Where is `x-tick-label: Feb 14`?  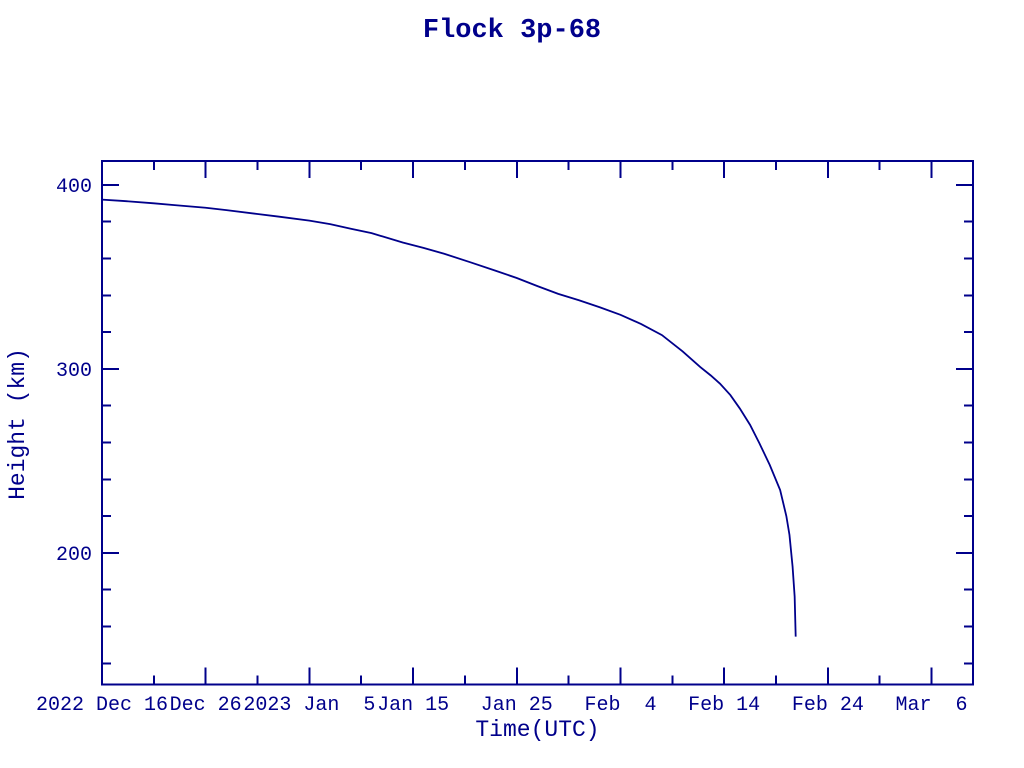 x-tick-label: Feb 14 is located at coordinates (724, 705).